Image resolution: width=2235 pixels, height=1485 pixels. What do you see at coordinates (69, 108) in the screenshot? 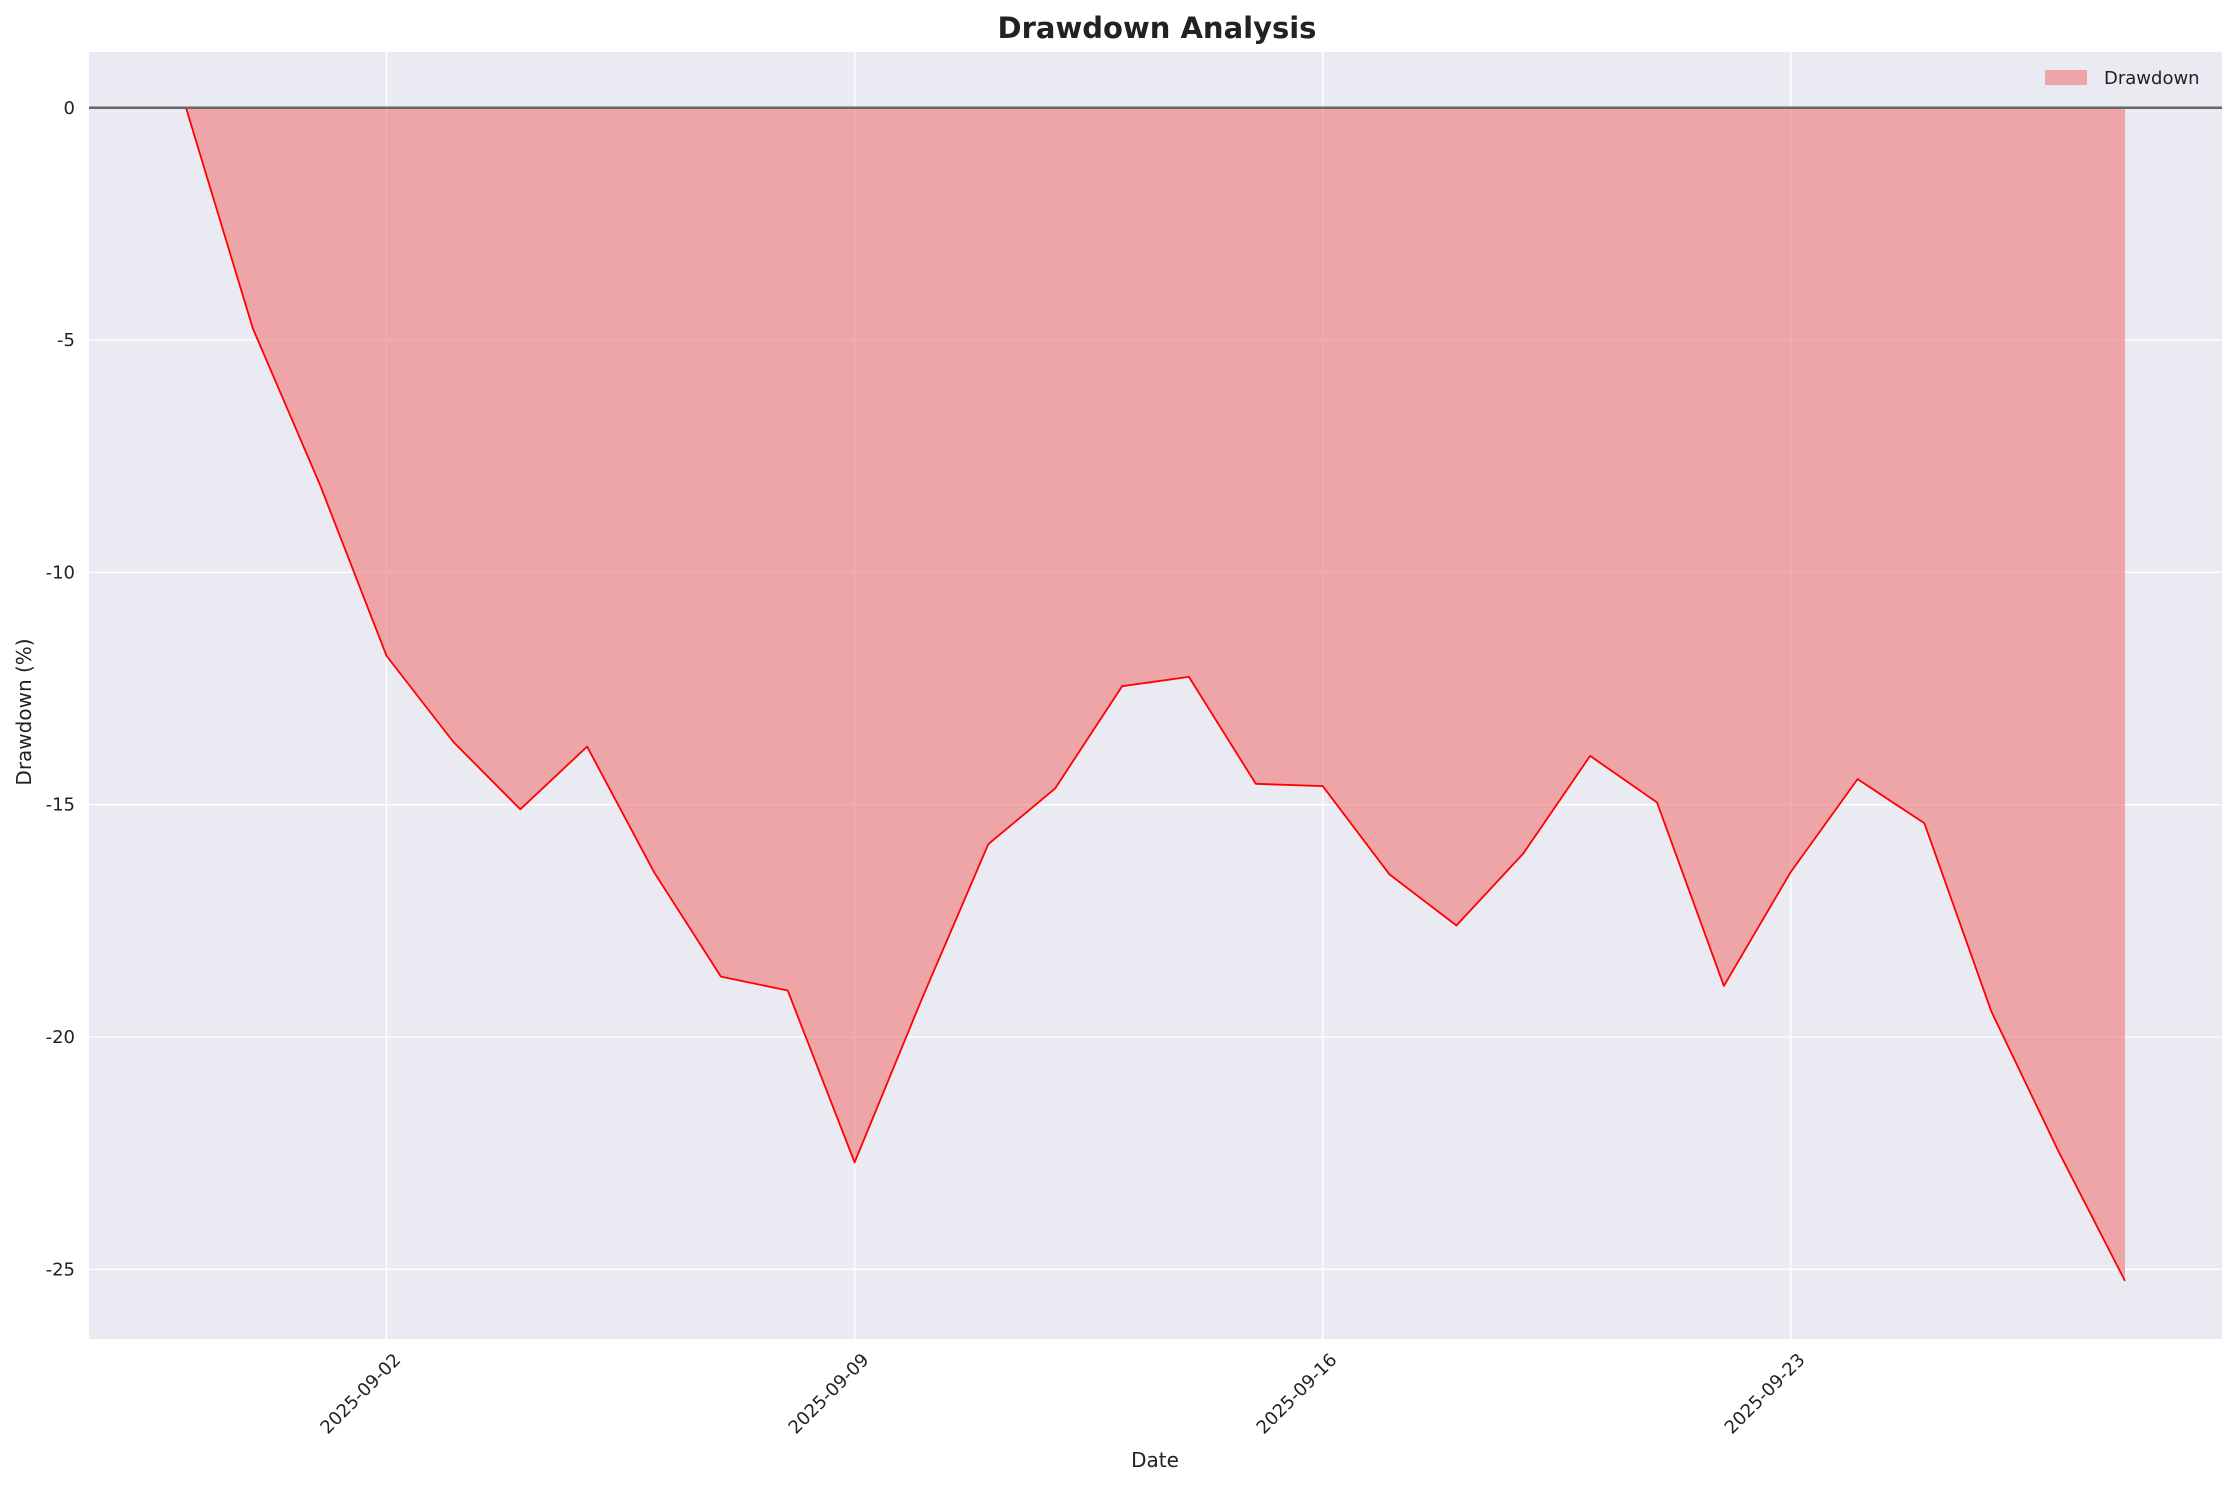
I see `y-tick-label-0: 0` at bounding box center [69, 108].